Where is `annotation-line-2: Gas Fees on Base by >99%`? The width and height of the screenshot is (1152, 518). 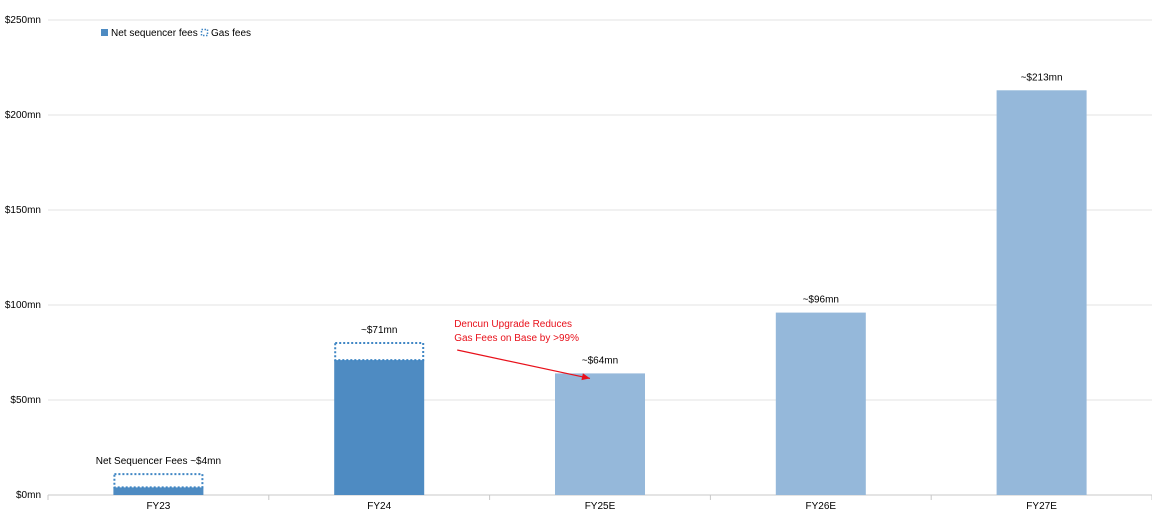
annotation-line-2: Gas Fees on Base by >99% is located at coordinates (516, 338).